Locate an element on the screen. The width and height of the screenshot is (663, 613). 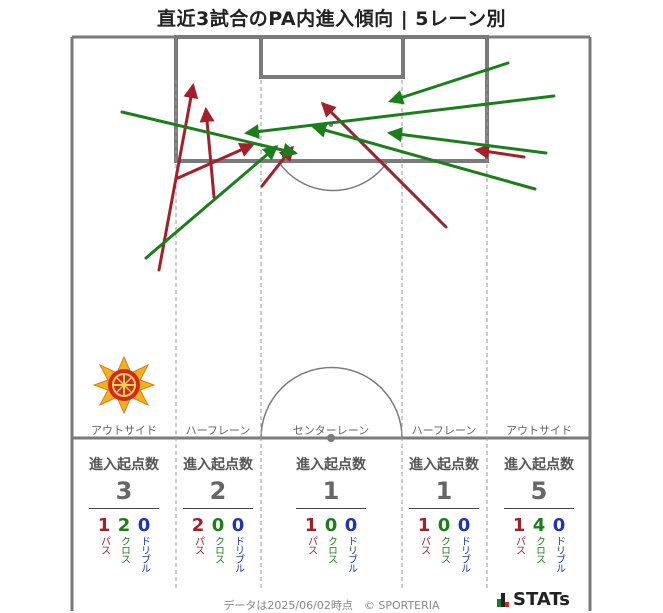
brand-mark-icon is located at coordinates (503, 599).